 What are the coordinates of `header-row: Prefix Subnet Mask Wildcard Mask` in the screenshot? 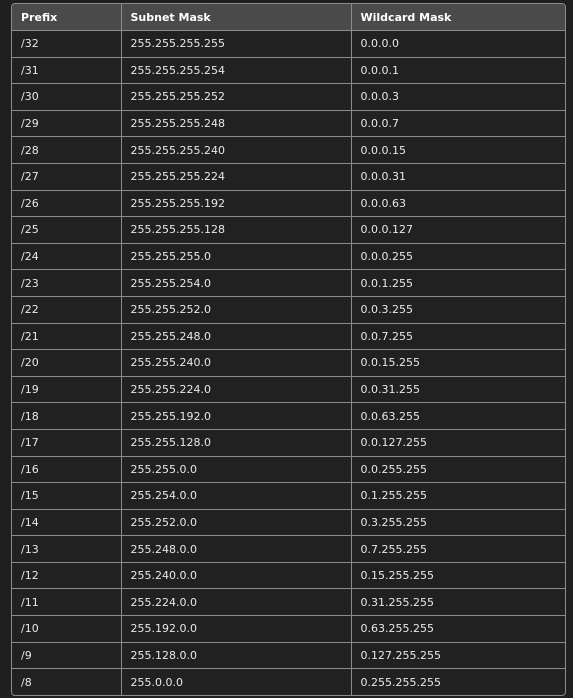 It's located at (288, 17).